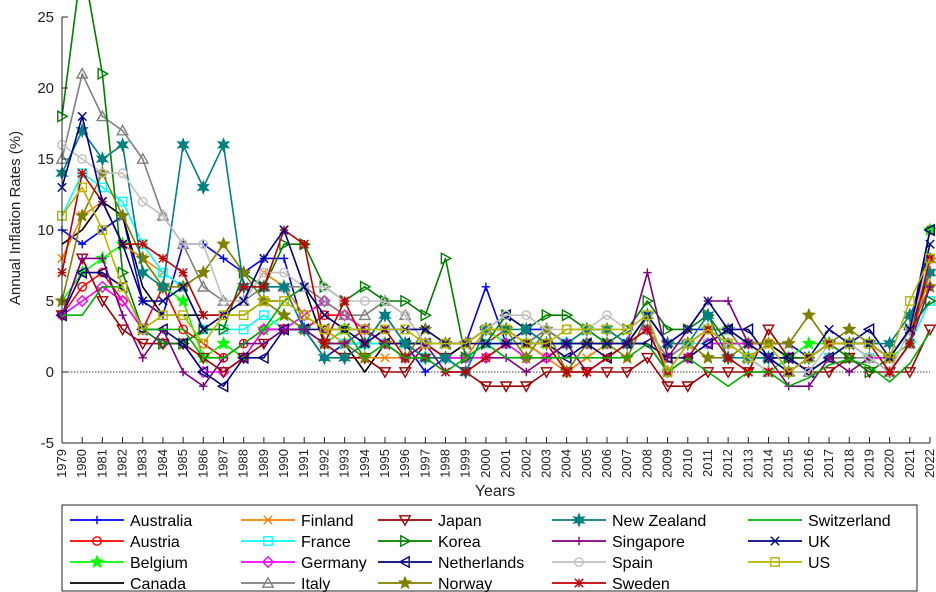  Describe the element at coordinates (334, 563) in the screenshot. I see `legend-label: Germany` at that location.